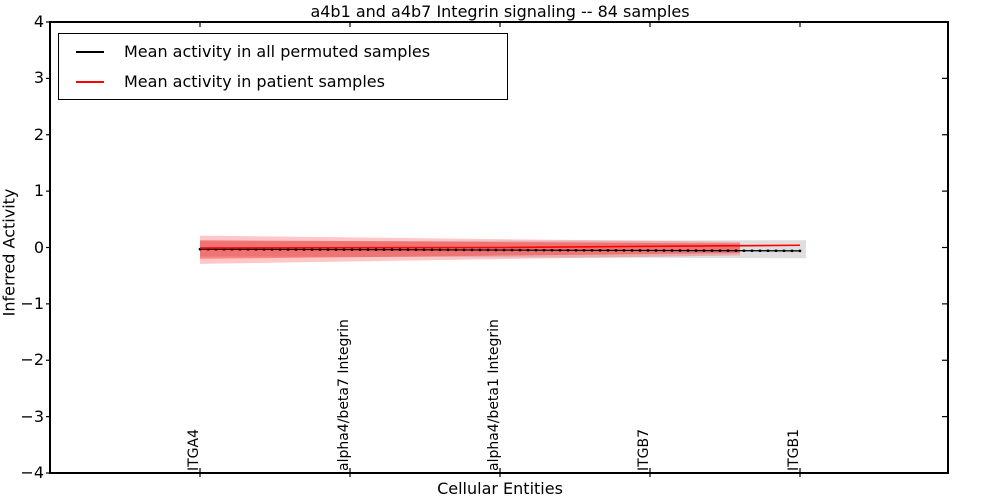  I want to click on legend-label-patient: Mean activity in patient samples, so click(254, 81).